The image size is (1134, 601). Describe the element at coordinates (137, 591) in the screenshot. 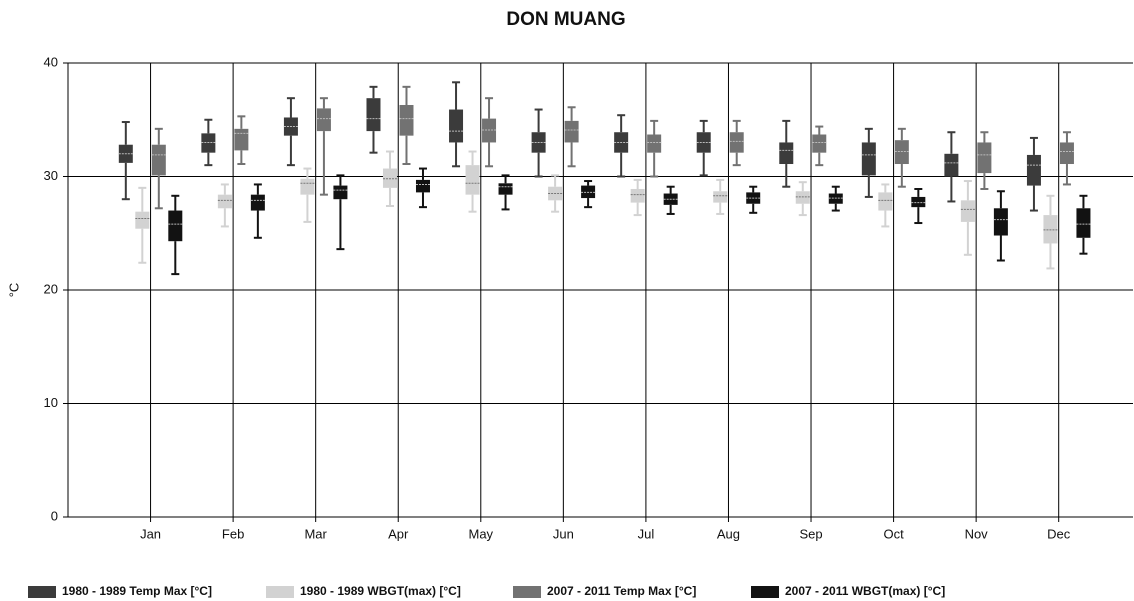

I see `legend-label: 1980 - 1989 Temp Max [°C]` at that location.